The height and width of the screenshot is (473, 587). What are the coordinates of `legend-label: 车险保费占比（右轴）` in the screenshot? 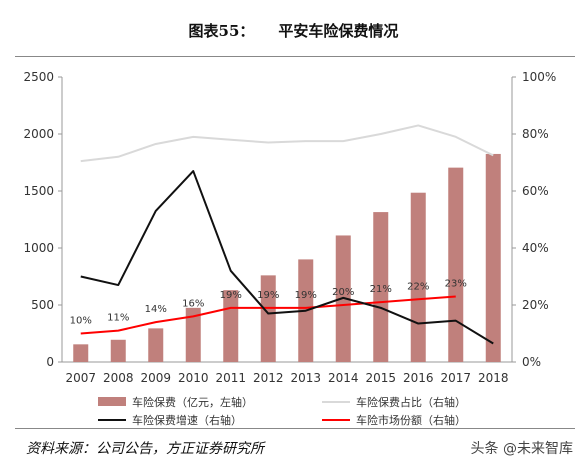 It's located at (411, 402).